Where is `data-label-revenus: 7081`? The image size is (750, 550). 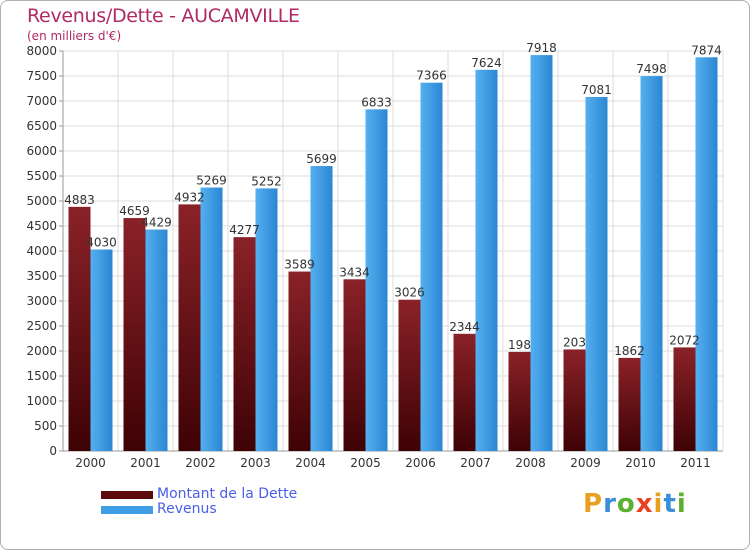 data-label-revenus: 7081 is located at coordinates (596, 90).